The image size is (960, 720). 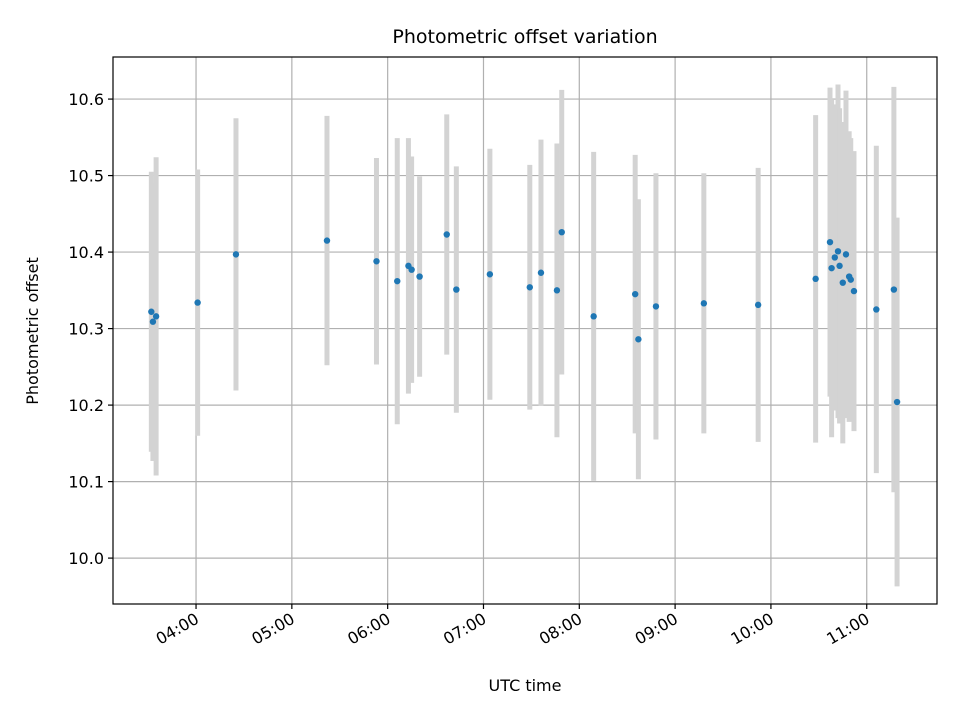 What do you see at coordinates (86, 482) in the screenshot?
I see `y-tick-label: 10.1` at bounding box center [86, 482].